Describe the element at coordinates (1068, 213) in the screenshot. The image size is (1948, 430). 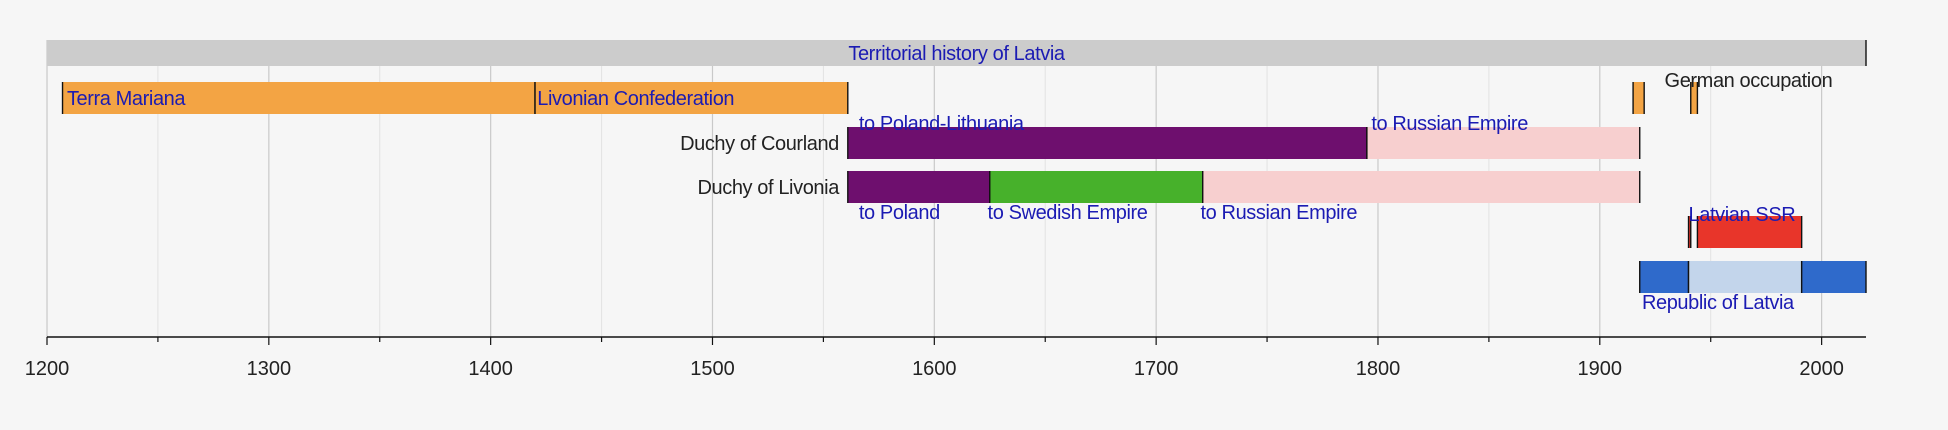
I see `to-swedish-empire-label: to Swedish Empire` at that location.